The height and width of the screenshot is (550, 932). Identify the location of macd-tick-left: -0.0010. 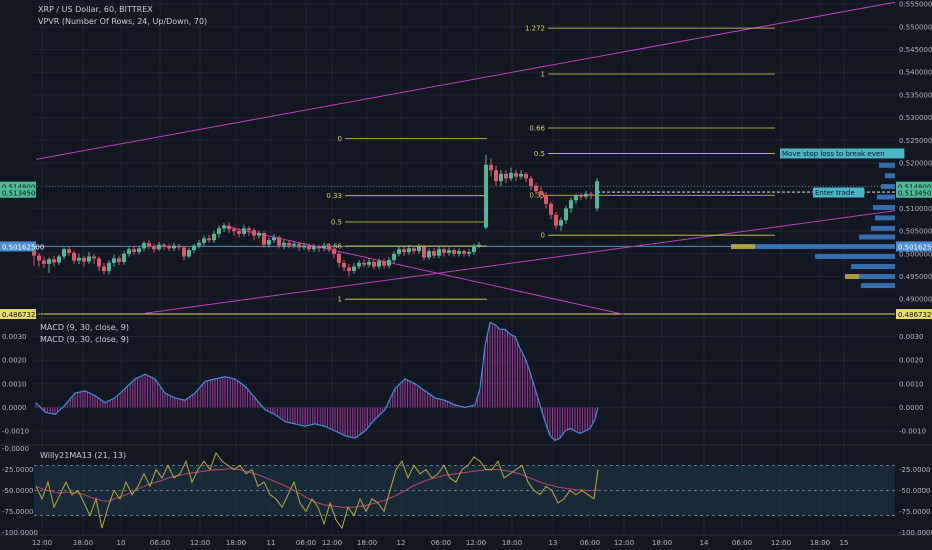
(15, 432).